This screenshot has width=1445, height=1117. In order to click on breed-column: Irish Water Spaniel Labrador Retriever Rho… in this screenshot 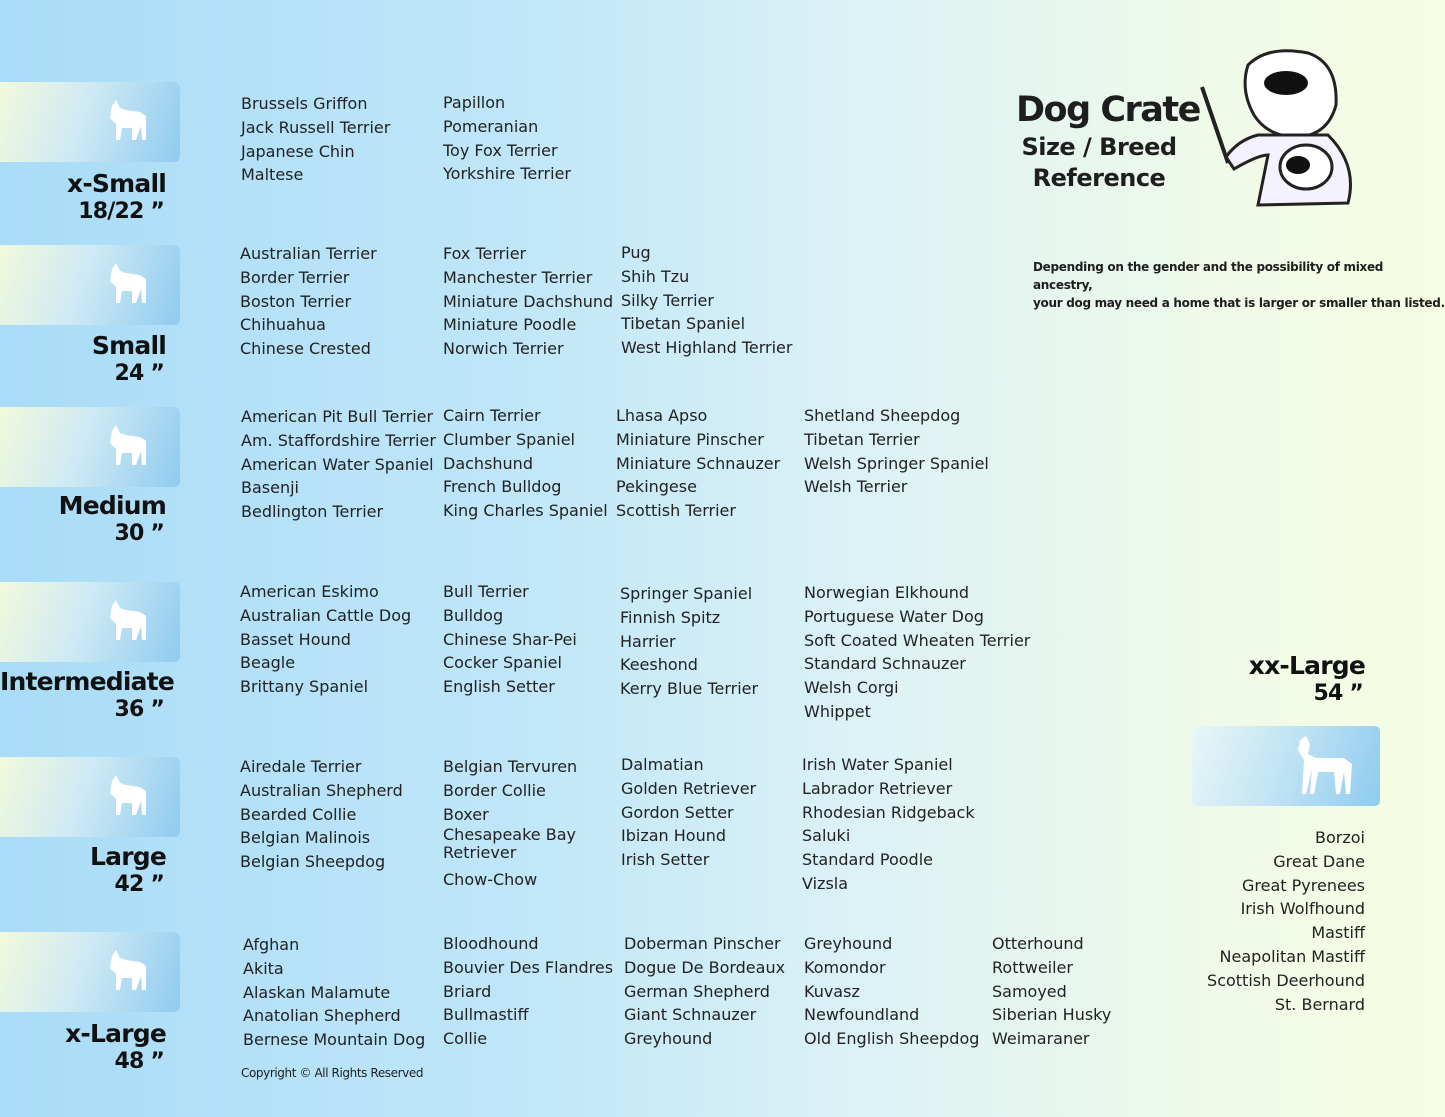, I will do `click(888, 824)`.